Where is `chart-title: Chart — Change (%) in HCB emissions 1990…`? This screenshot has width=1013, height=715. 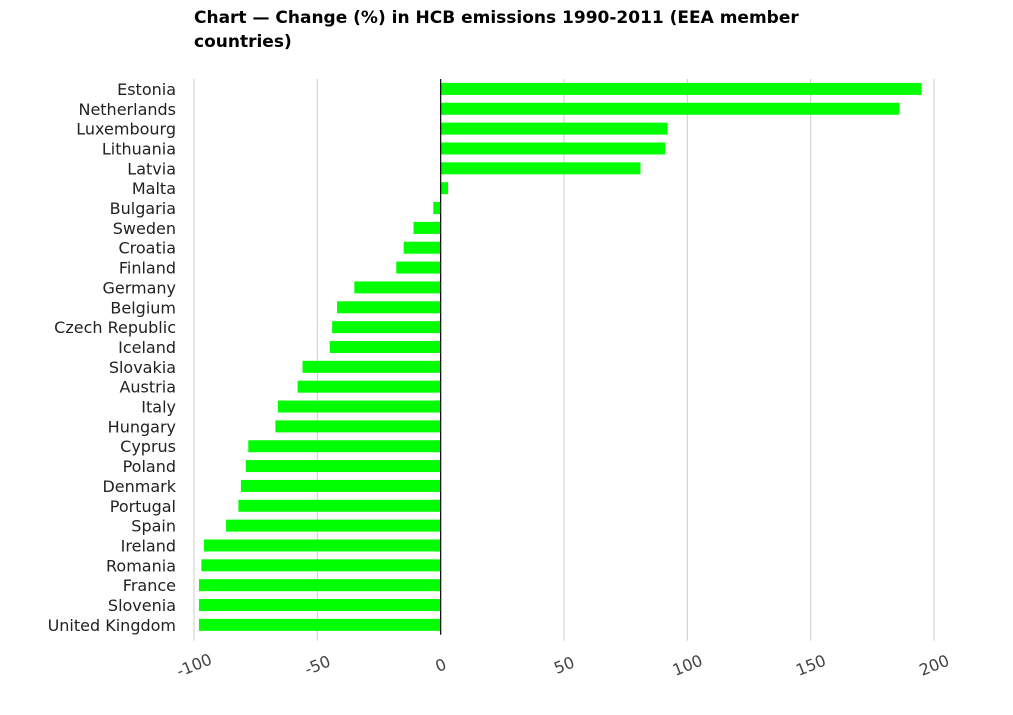 chart-title: Chart — Change (%) in HCB emissions 1990… is located at coordinates (496, 30).